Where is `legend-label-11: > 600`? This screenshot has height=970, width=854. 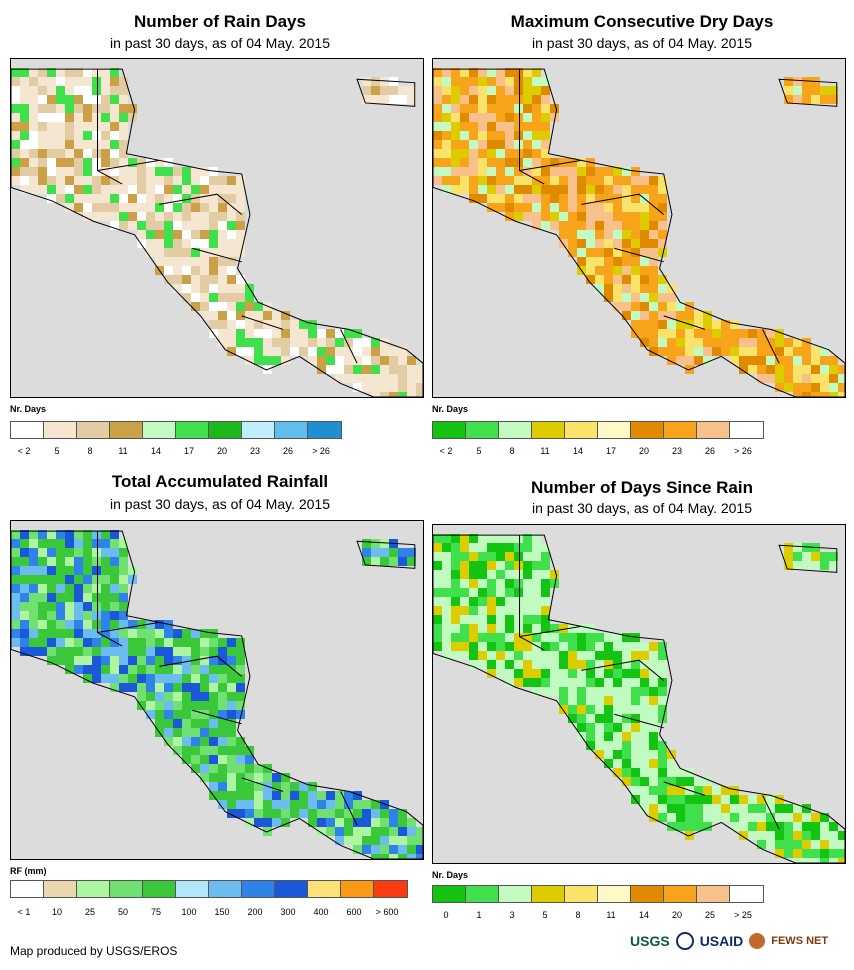 legend-label-11: > 600 is located at coordinates (387, 912).